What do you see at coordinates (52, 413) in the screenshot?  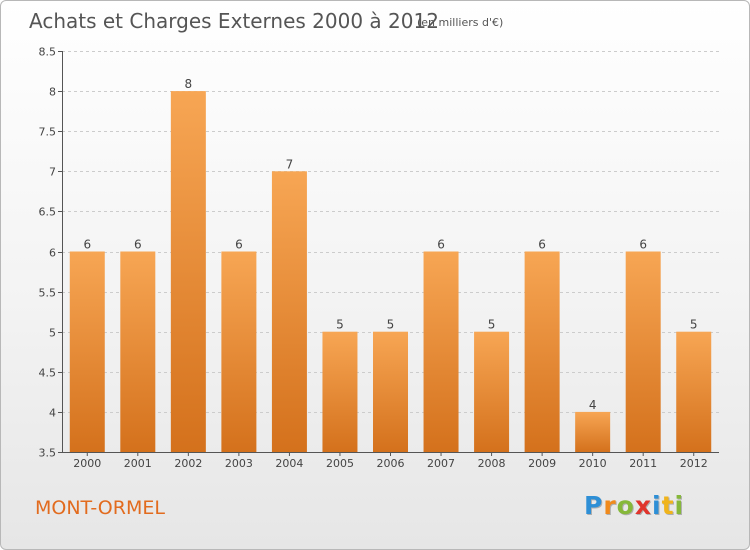 I see `y-tick-label: 4` at bounding box center [52, 413].